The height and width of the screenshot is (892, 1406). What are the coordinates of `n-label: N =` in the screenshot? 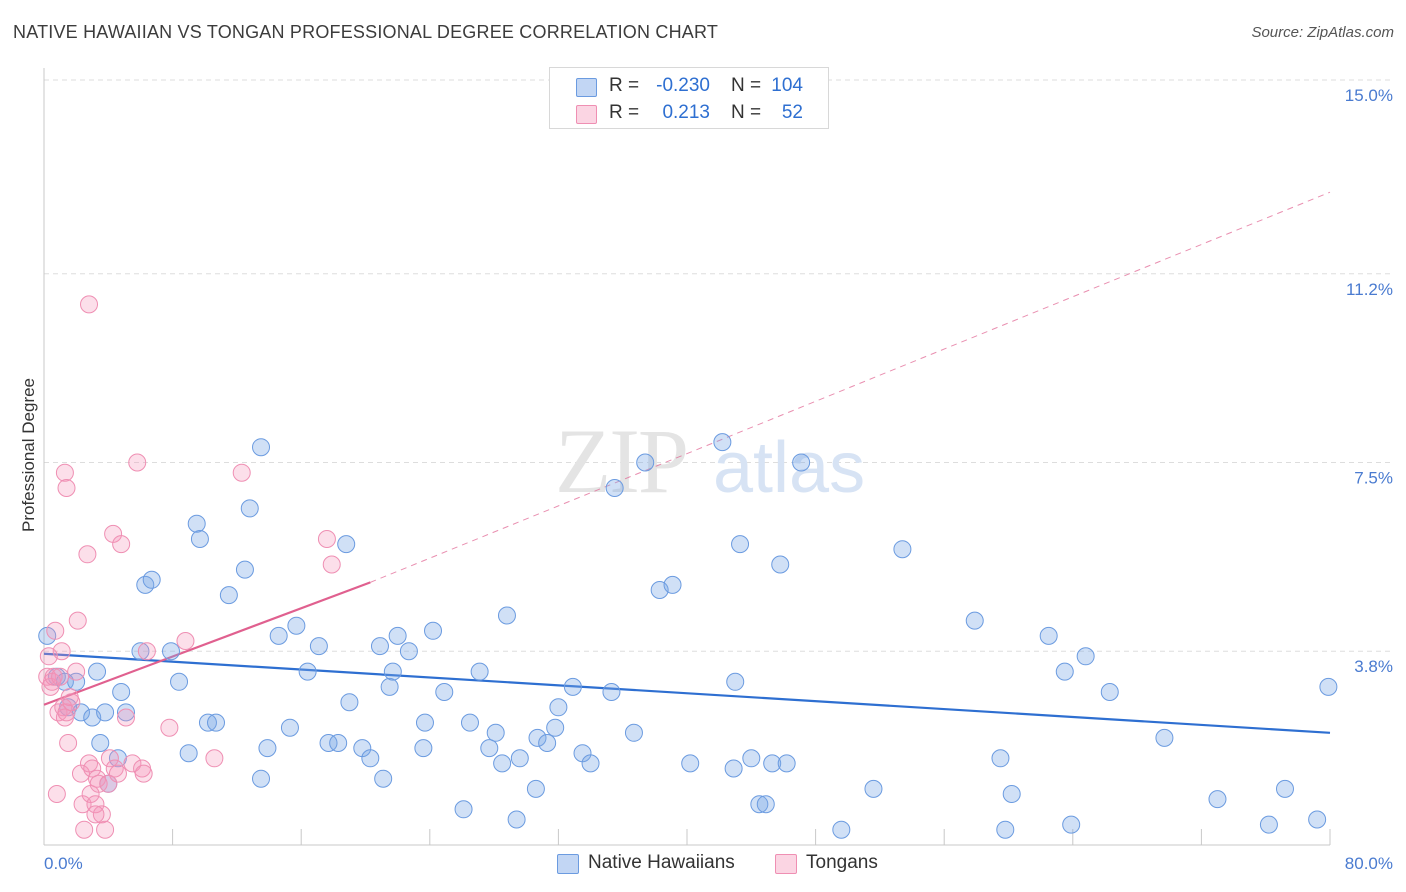 It's located at (746, 112).